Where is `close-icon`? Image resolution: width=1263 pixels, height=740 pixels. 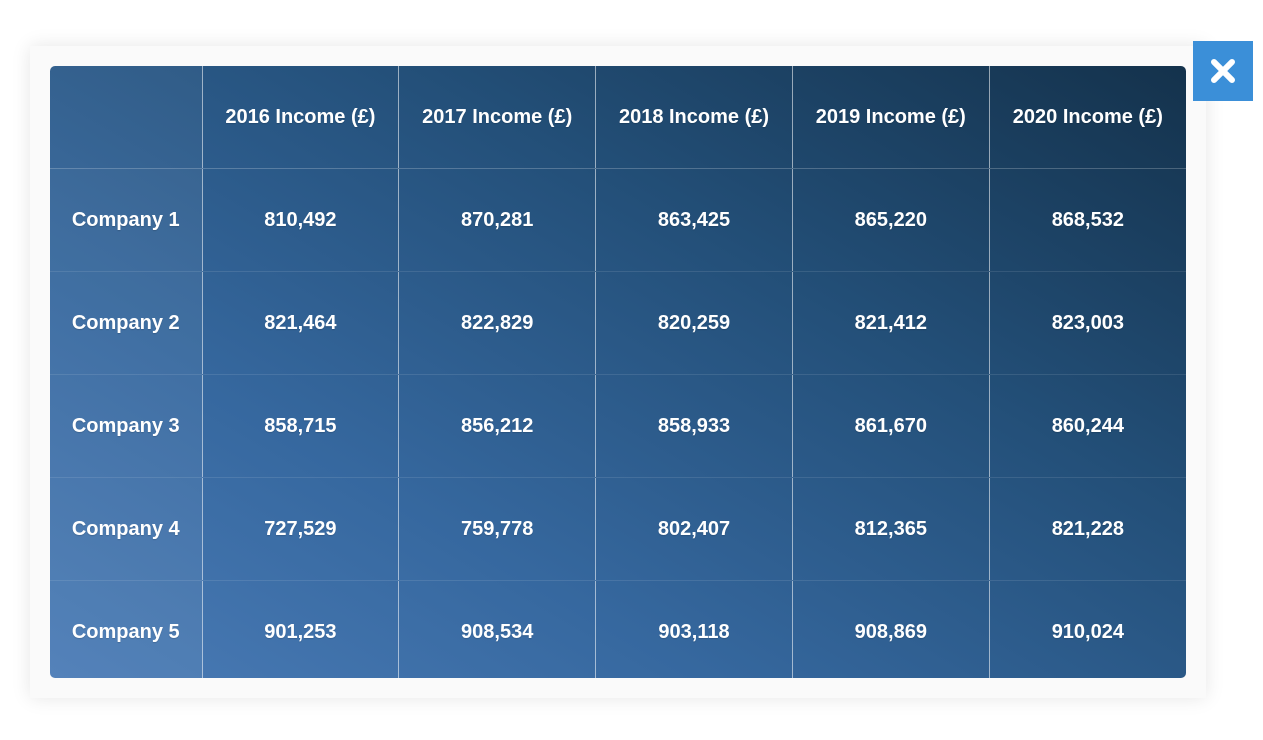
close-icon is located at coordinates (1223, 71).